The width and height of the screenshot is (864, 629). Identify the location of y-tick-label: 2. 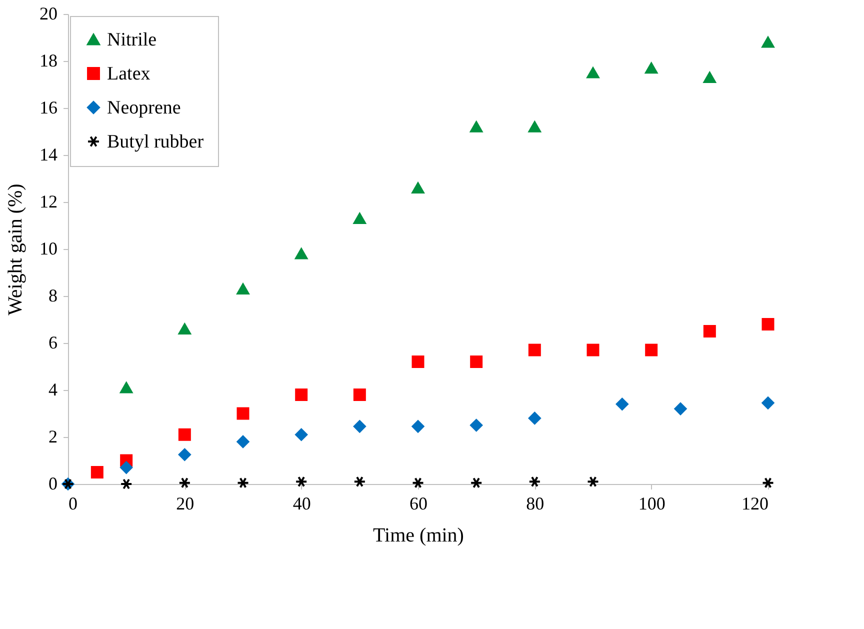
(53, 436).